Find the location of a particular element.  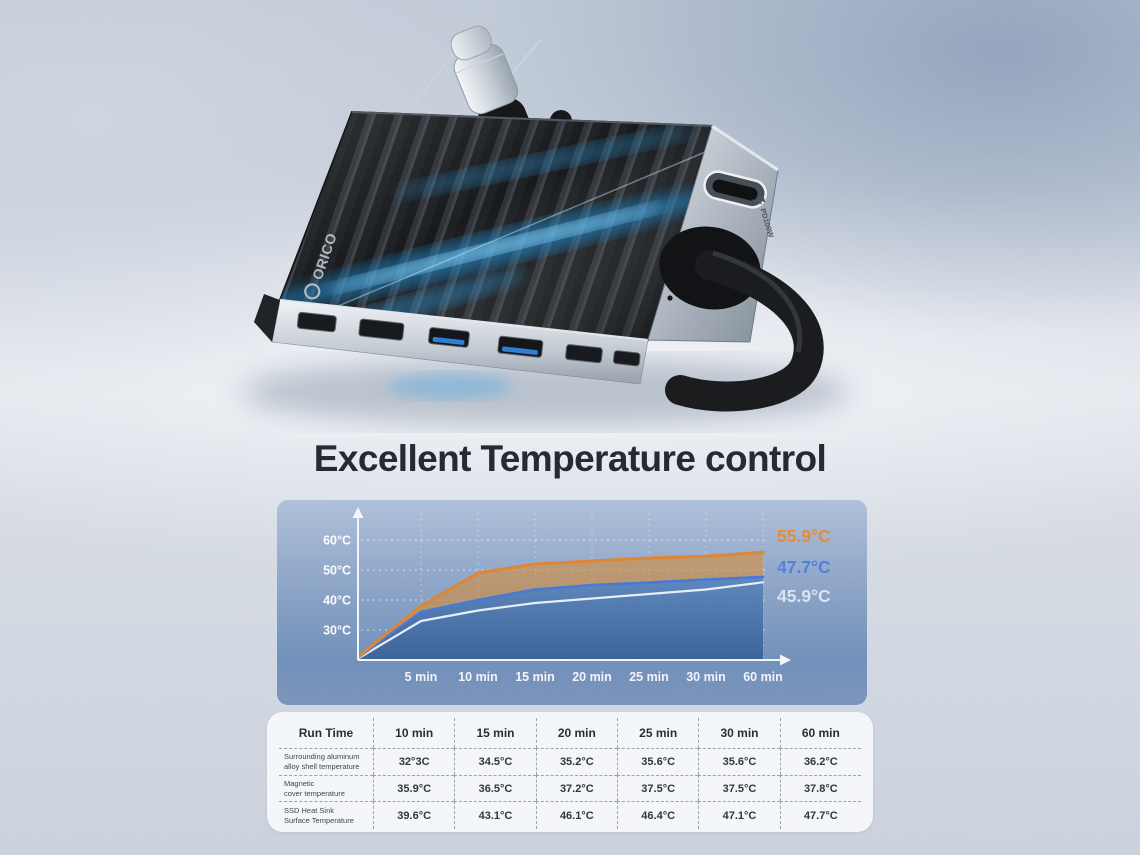

section-title: Excellent Temperature control is located at coordinates (570, 458).